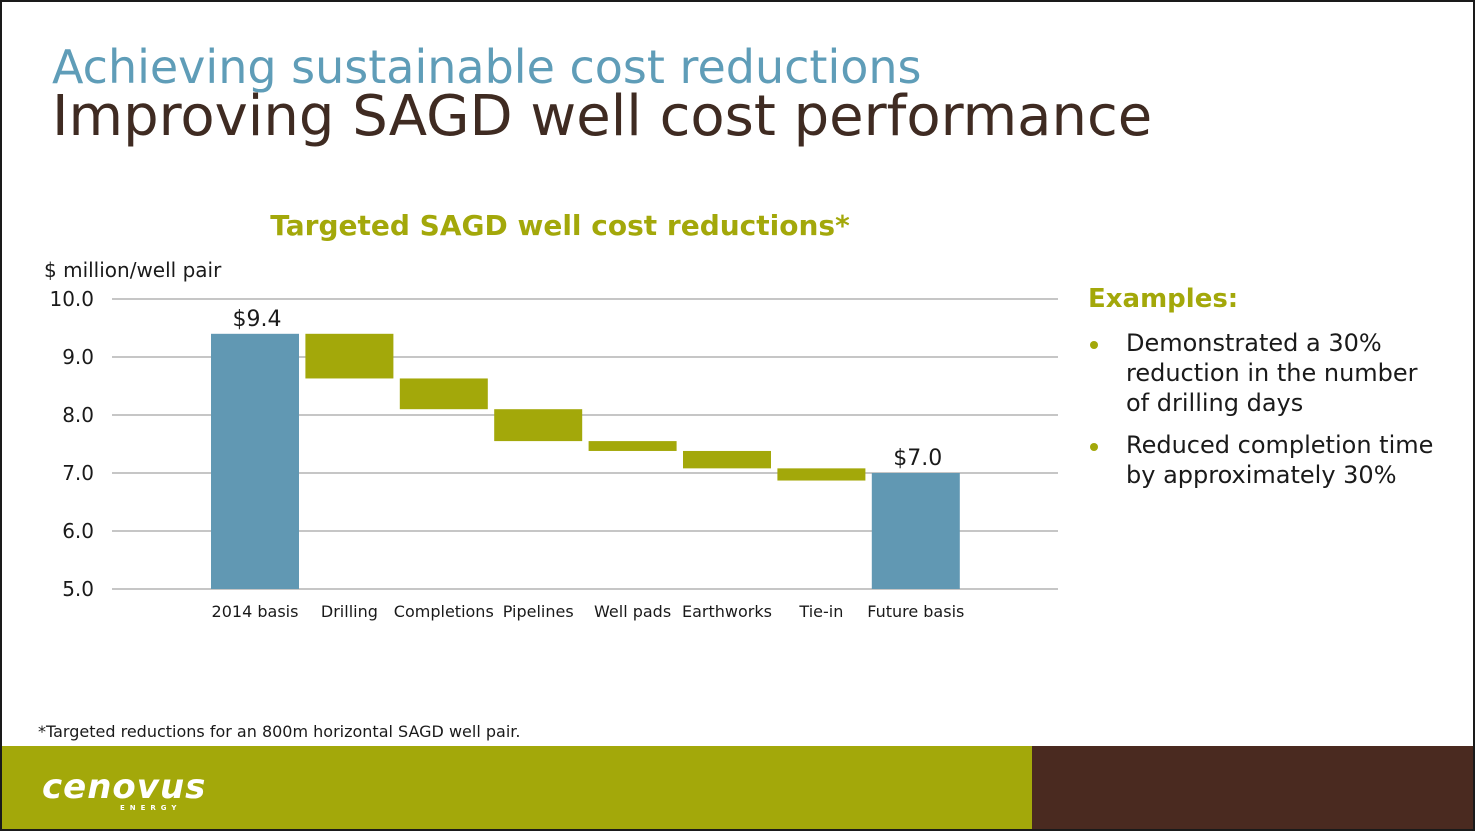 The height and width of the screenshot is (831, 1475). I want to click on y-tick-label: 8.0, so click(78, 415).